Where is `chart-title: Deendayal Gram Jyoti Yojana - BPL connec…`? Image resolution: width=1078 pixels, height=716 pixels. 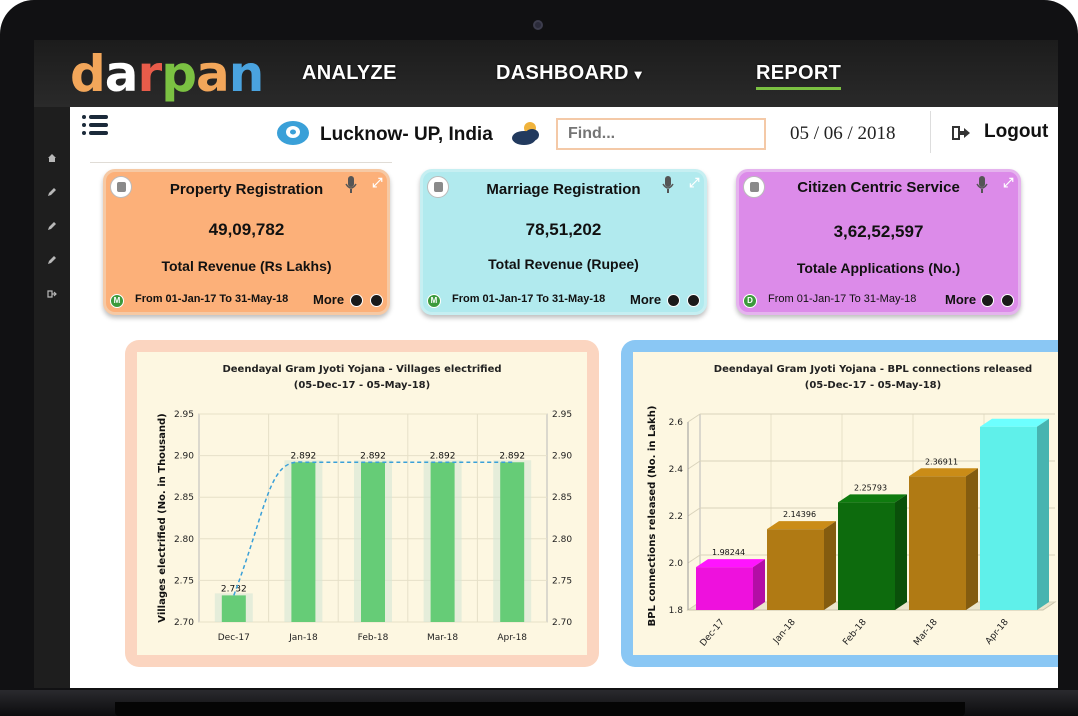 chart-title: Deendayal Gram Jyoti Yojana - BPL connec… is located at coordinates (873, 369).